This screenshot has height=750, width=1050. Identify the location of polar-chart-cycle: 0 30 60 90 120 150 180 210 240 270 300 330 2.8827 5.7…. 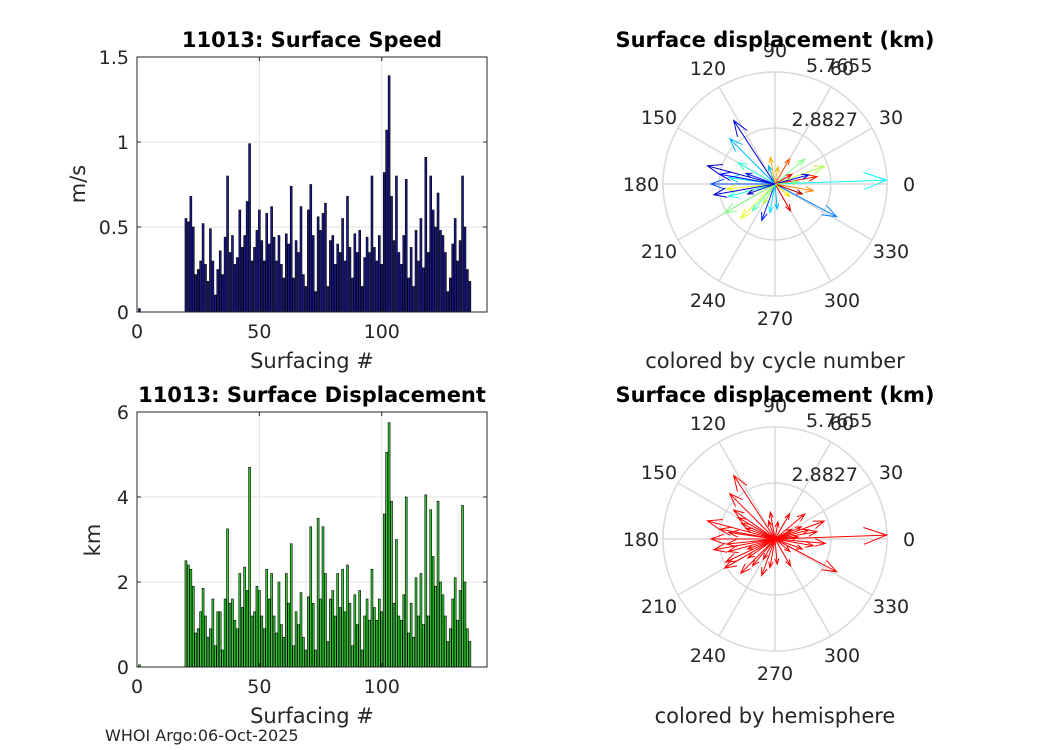
(774, 200).